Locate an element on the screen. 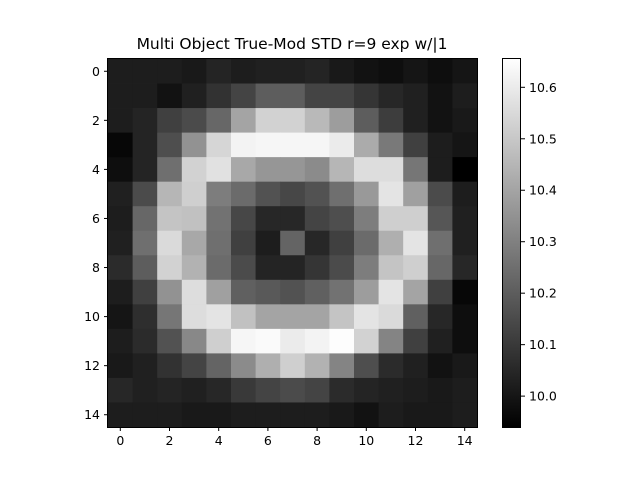  x-tick-label: 12 is located at coordinates (416, 440).